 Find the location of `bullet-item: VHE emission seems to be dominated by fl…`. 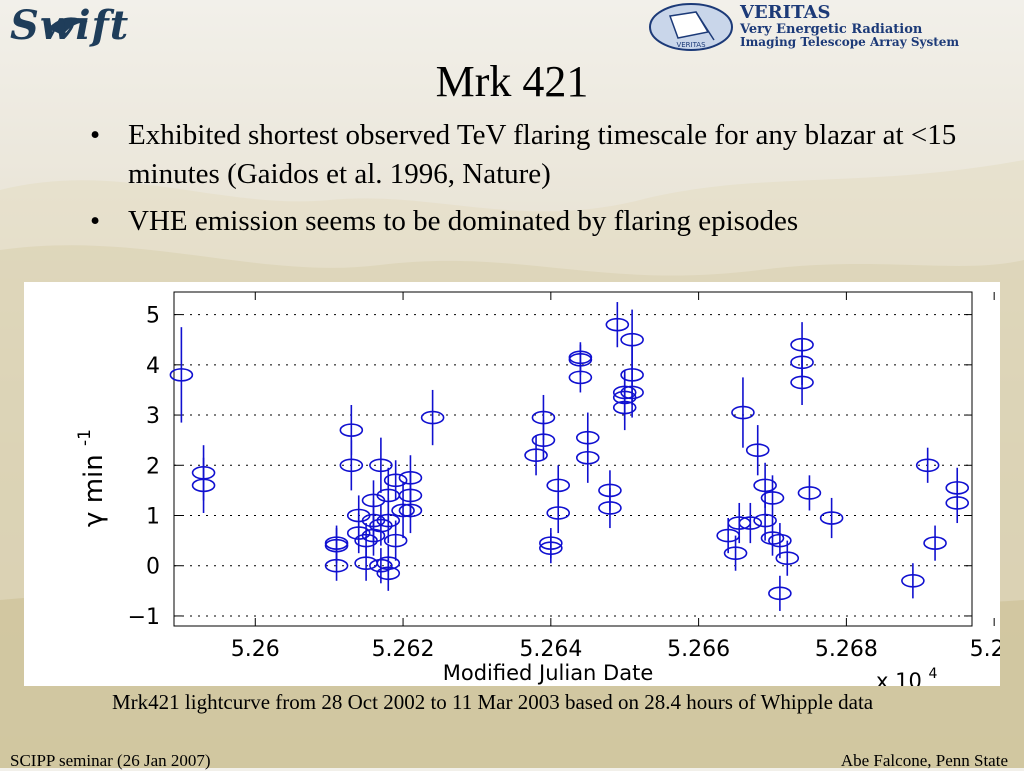

bullet-item: VHE emission seems to be dominated by fl… is located at coordinates (522, 221).